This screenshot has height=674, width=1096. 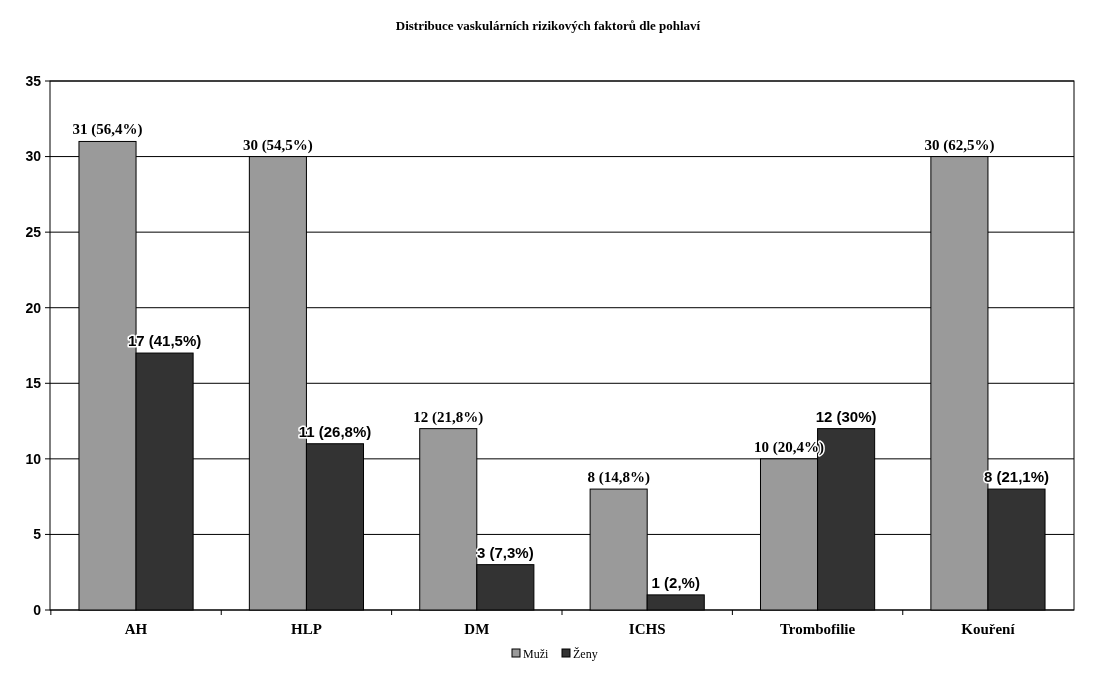 I want to click on y-tick-label: 10, so click(x=33, y=458).